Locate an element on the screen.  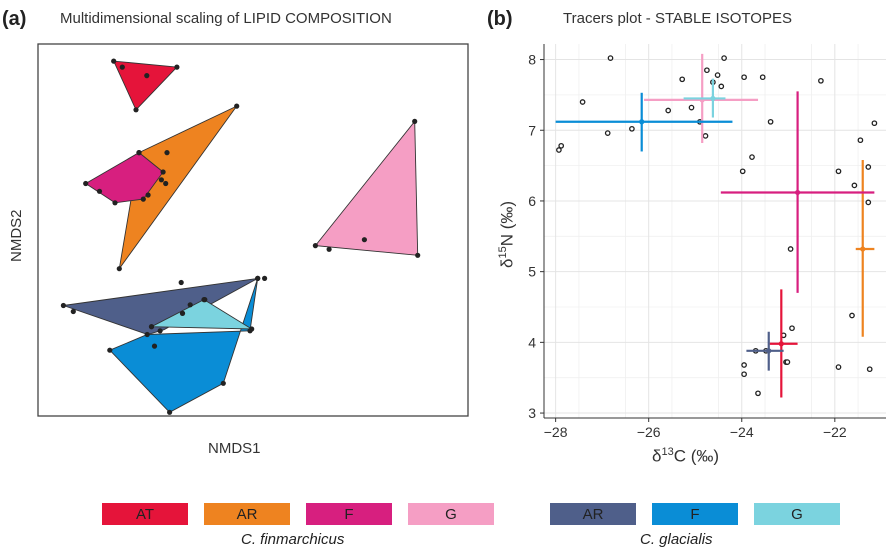
nmds-x-axis-label: NMDS1 is located at coordinates (234, 448).